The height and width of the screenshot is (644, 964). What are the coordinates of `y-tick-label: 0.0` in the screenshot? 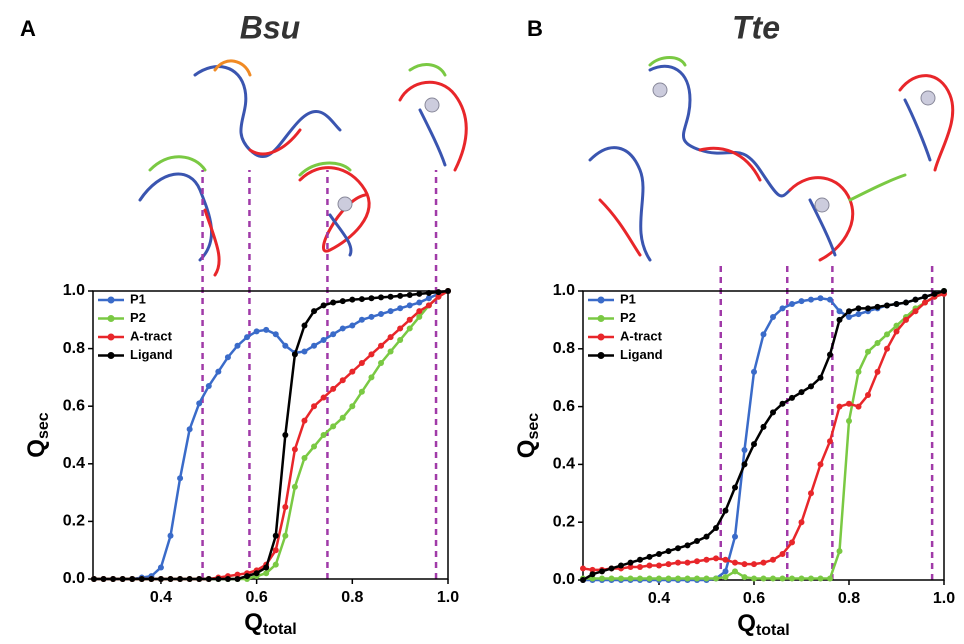 It's located at (74, 578).